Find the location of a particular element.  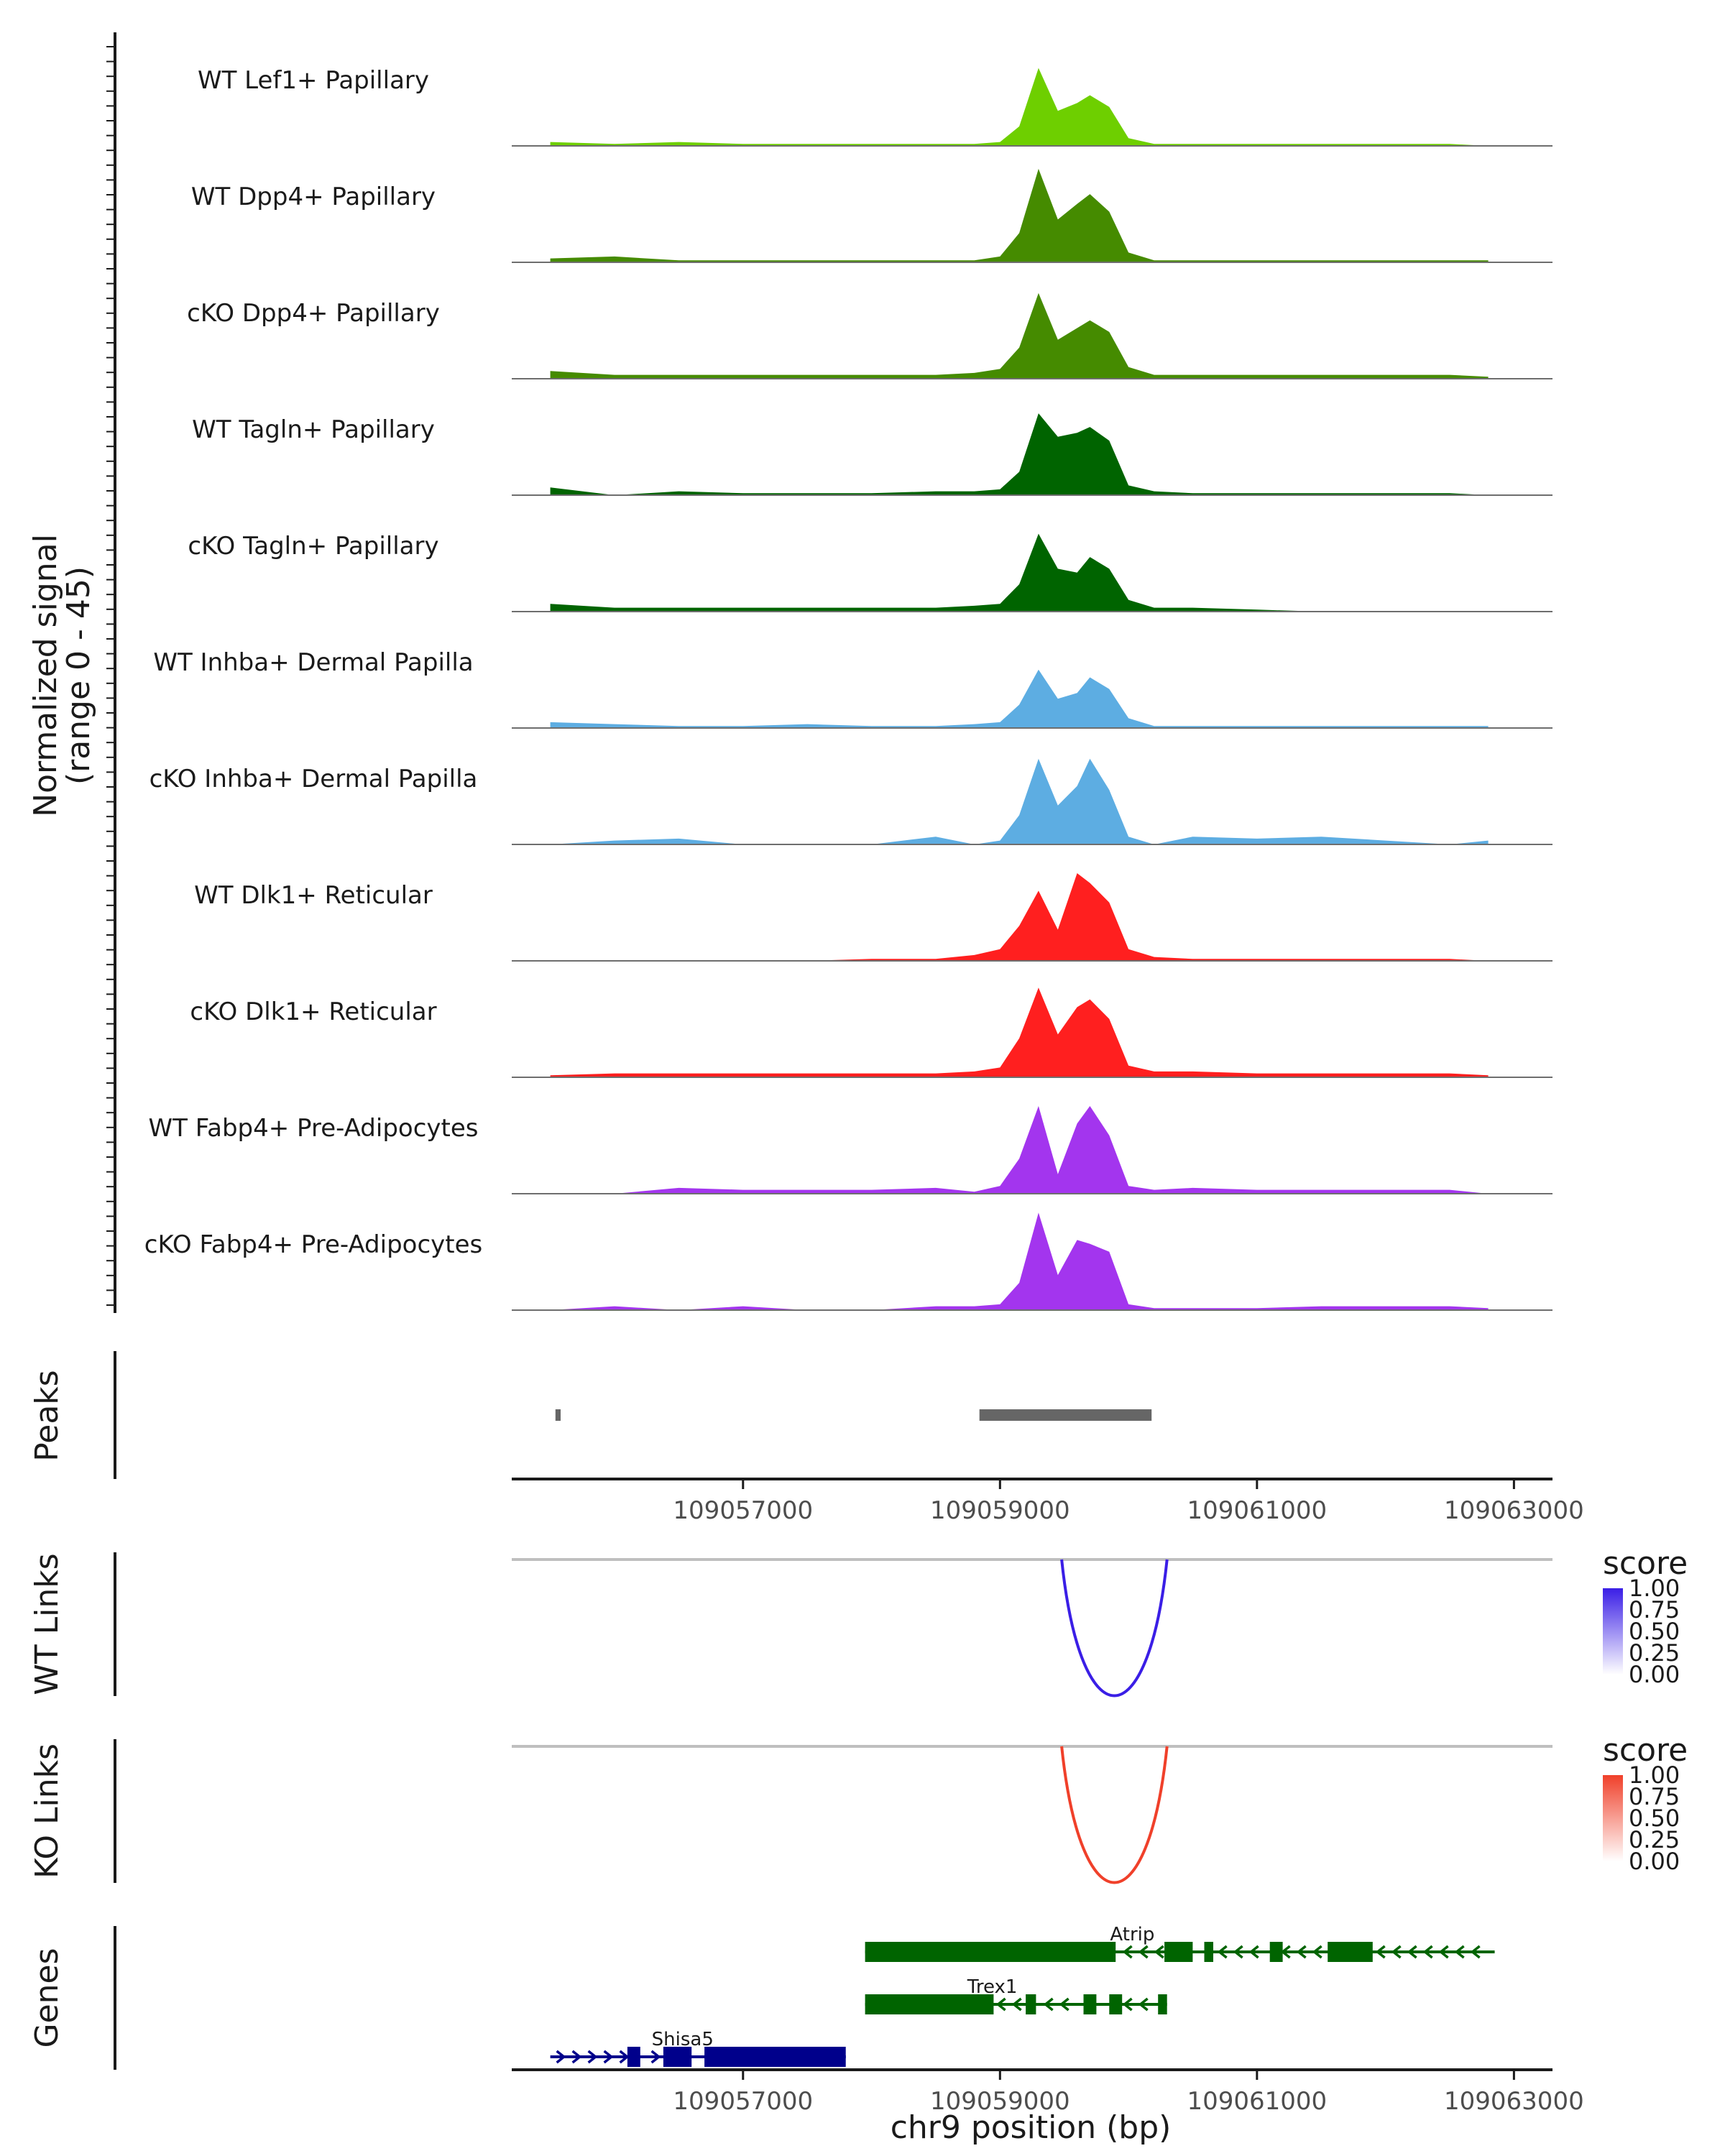

gene: Atrip is located at coordinates (1180, 1943).